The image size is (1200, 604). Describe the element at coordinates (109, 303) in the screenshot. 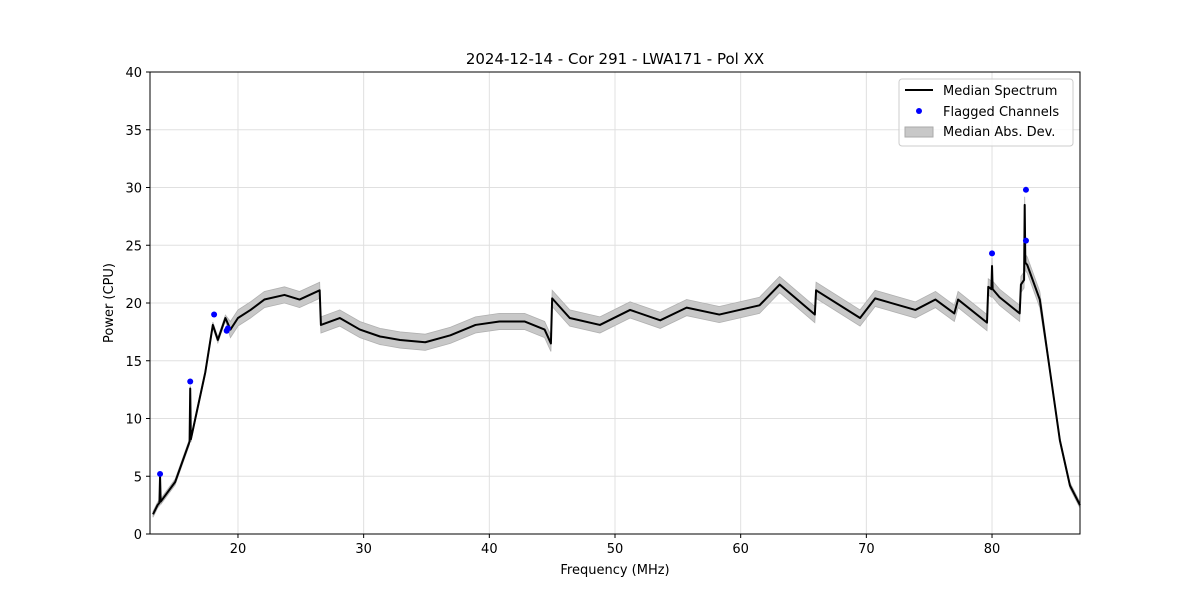

I see `y-axis-label: Power (CPU)` at that location.